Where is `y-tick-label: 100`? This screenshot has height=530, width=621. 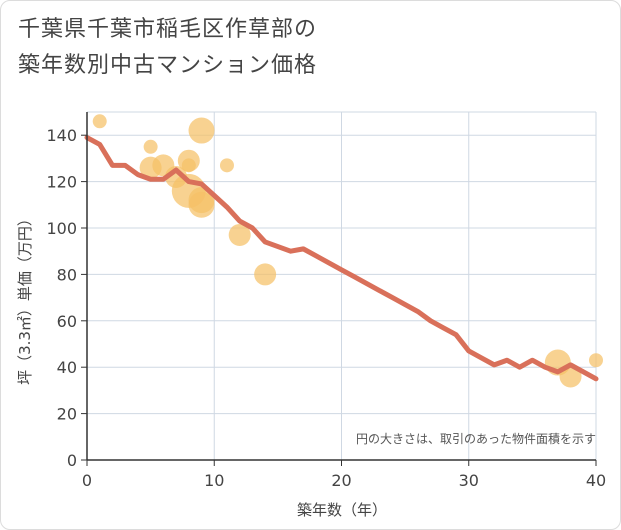 y-tick-label: 100 is located at coordinates (61, 228).